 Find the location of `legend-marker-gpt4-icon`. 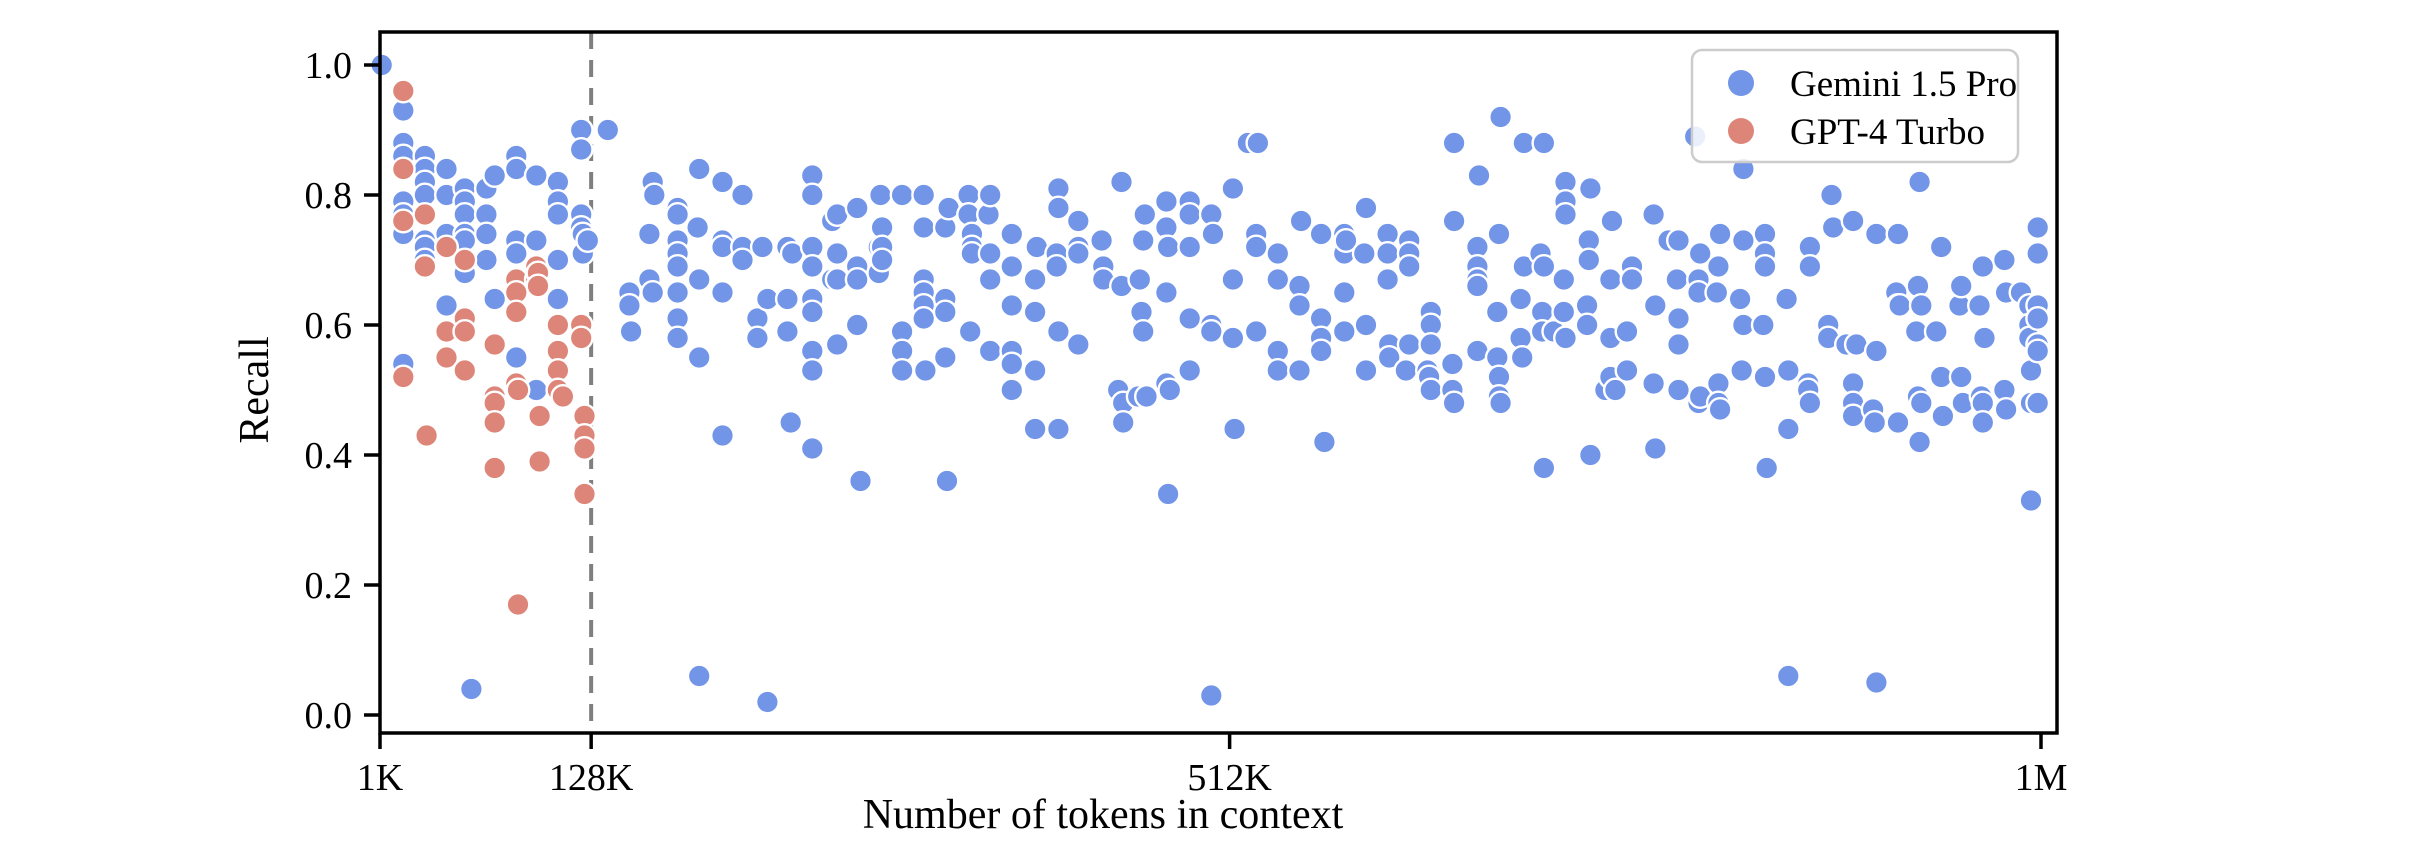

legend-marker-gpt4-icon is located at coordinates (1741, 131).